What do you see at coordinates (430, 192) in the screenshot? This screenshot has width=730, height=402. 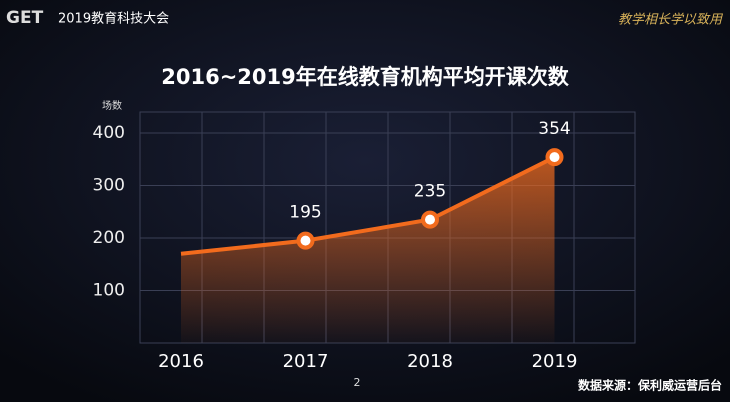 I see `value-label: 235` at bounding box center [430, 192].